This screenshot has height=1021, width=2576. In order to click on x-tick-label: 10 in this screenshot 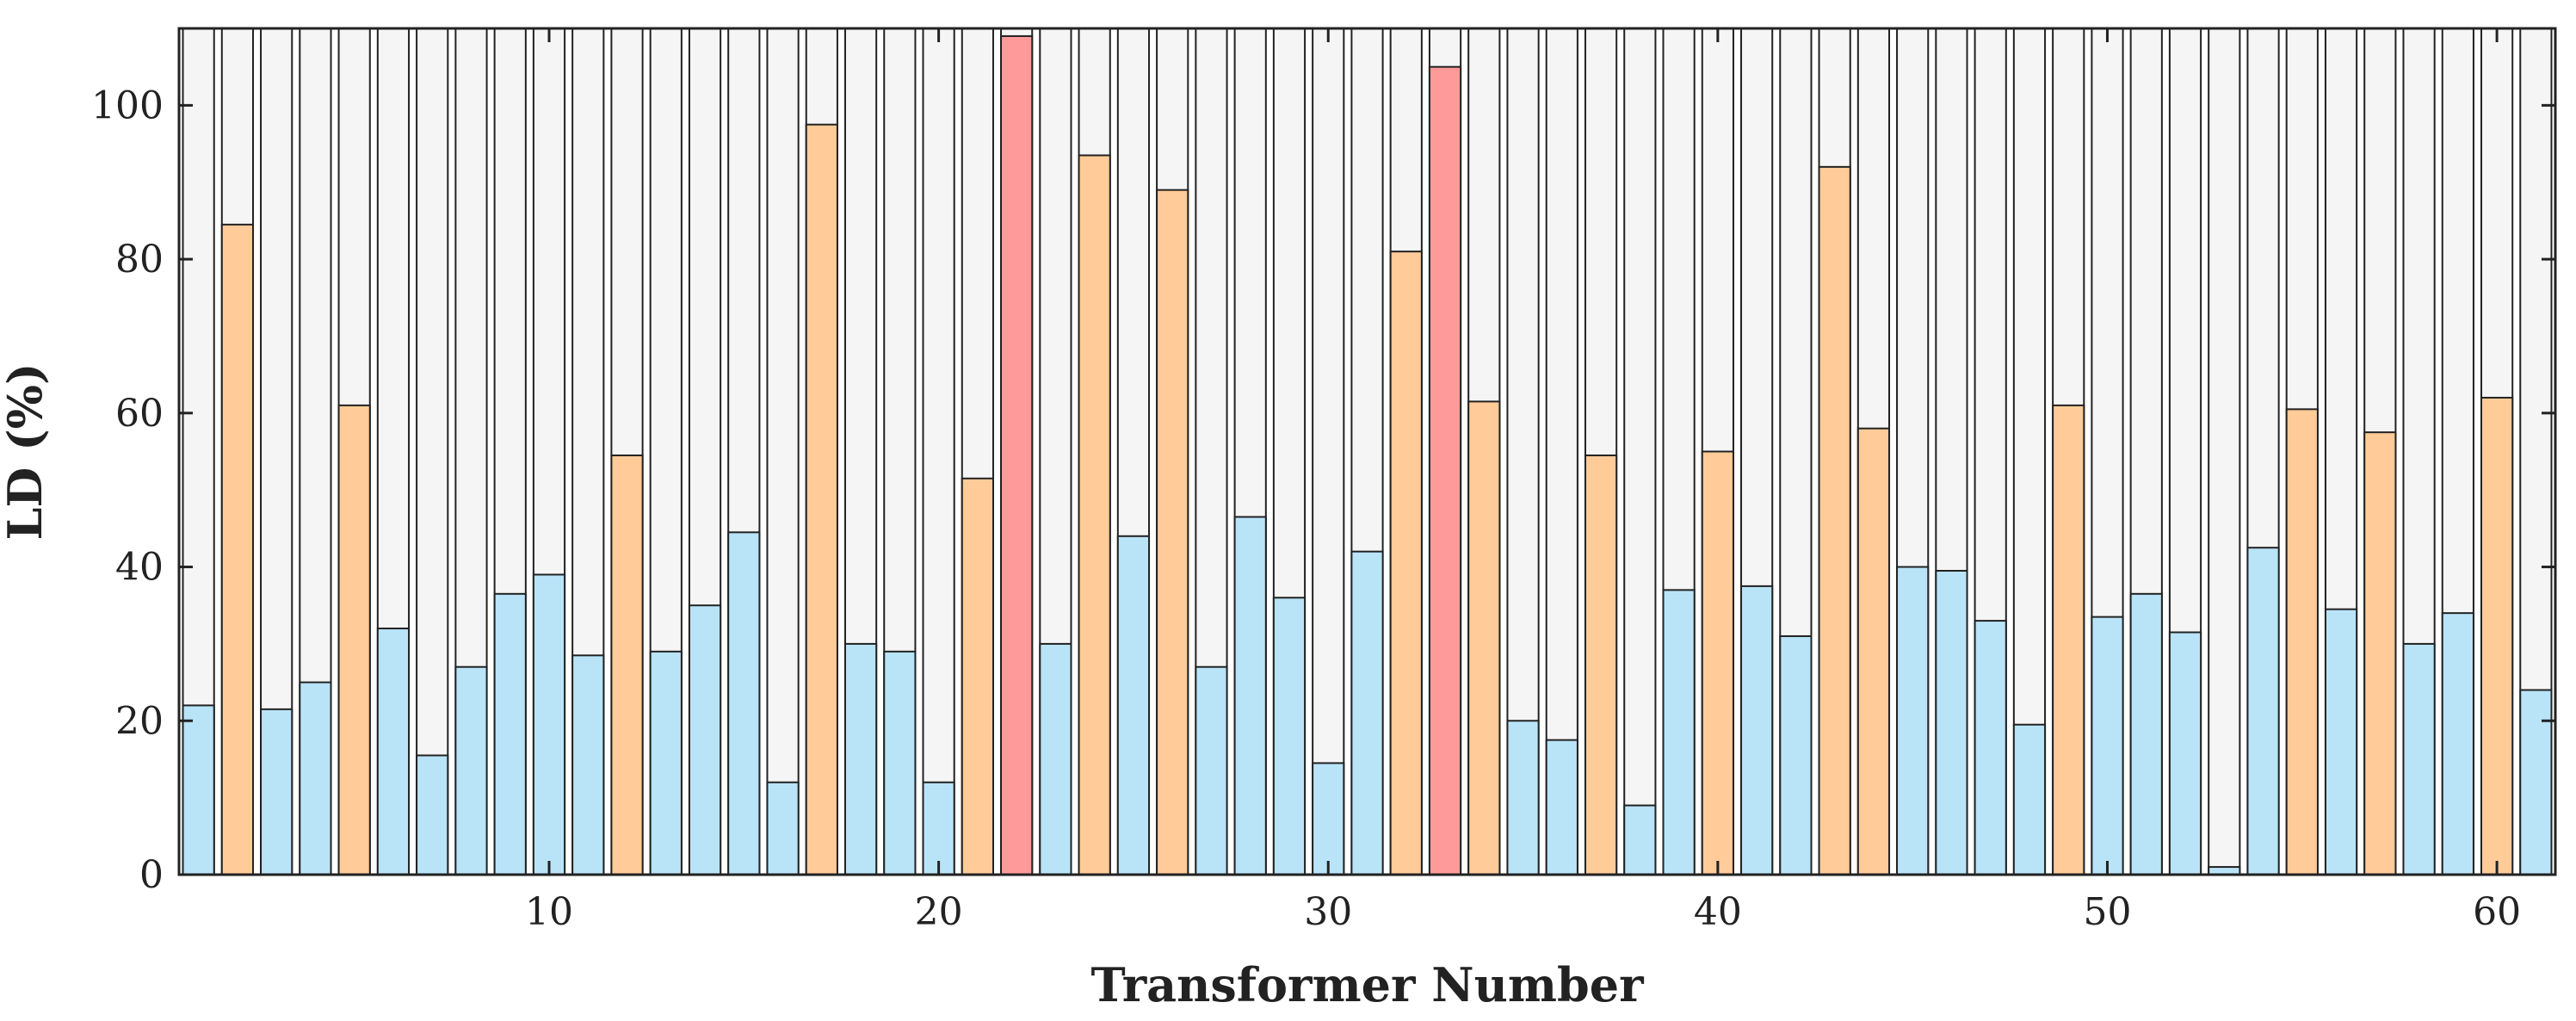, I will do `click(549, 912)`.